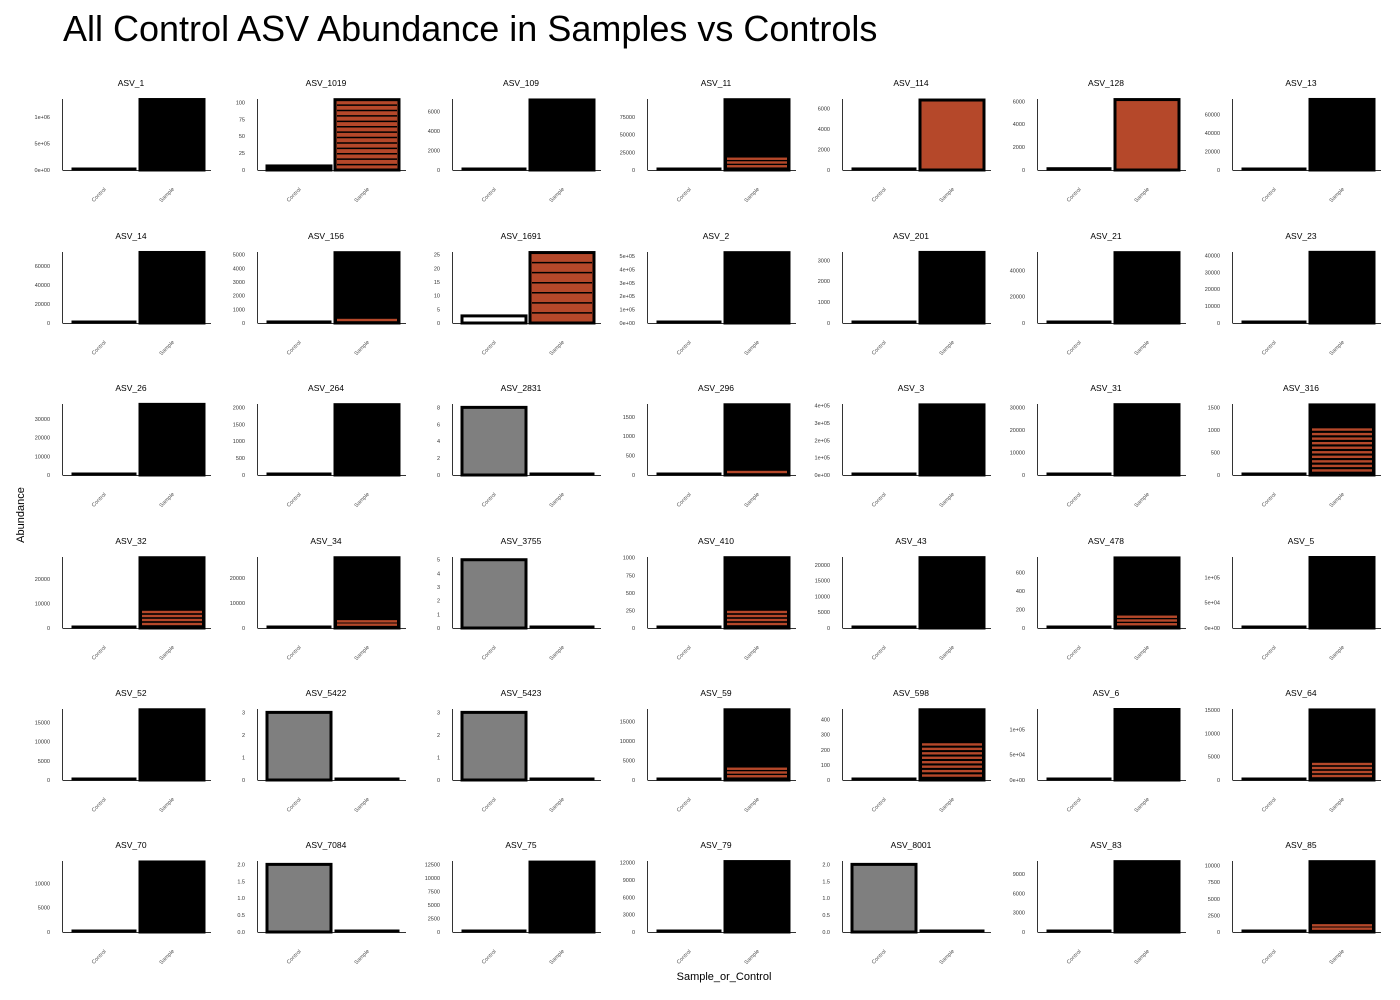  Describe the element at coordinates (438, 602) in the screenshot. I see `y-tick-label: 2` at that location.